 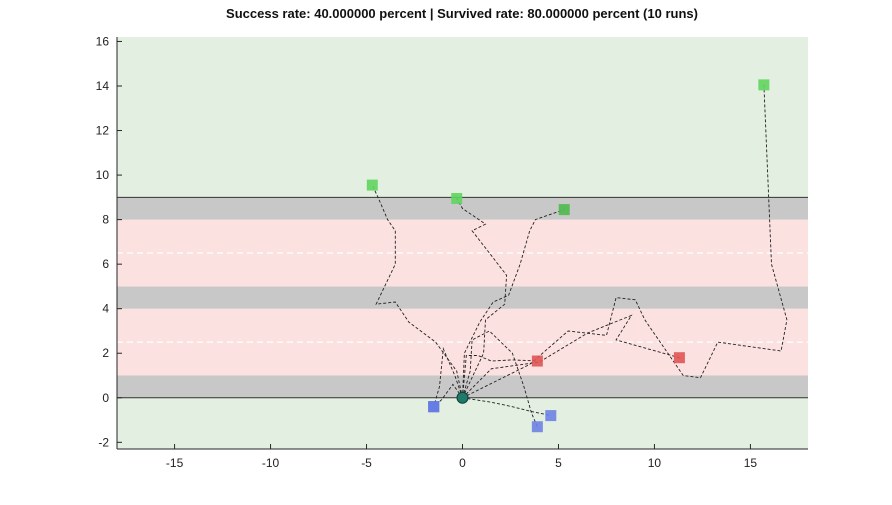 I want to click on x-tick-label-3: 0, so click(x=462, y=463).